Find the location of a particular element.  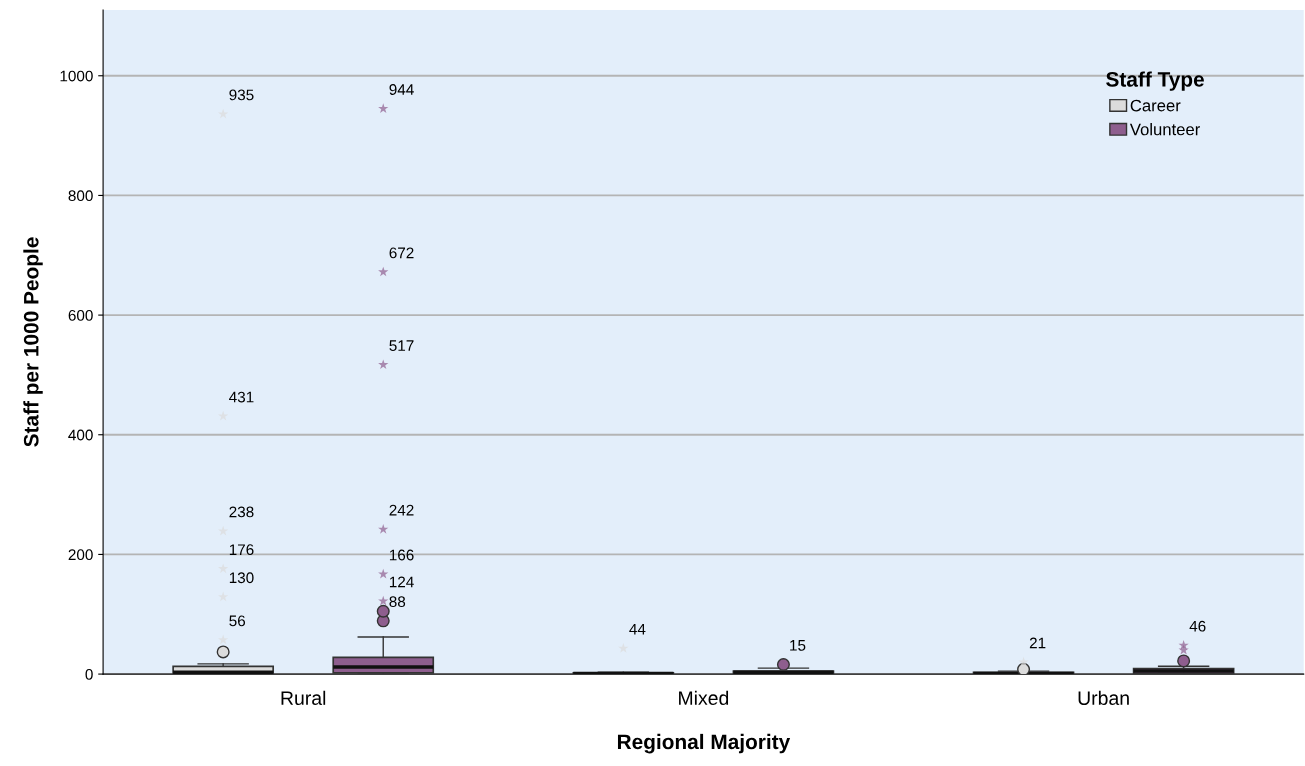

annotation: 46 is located at coordinates (1197, 626).